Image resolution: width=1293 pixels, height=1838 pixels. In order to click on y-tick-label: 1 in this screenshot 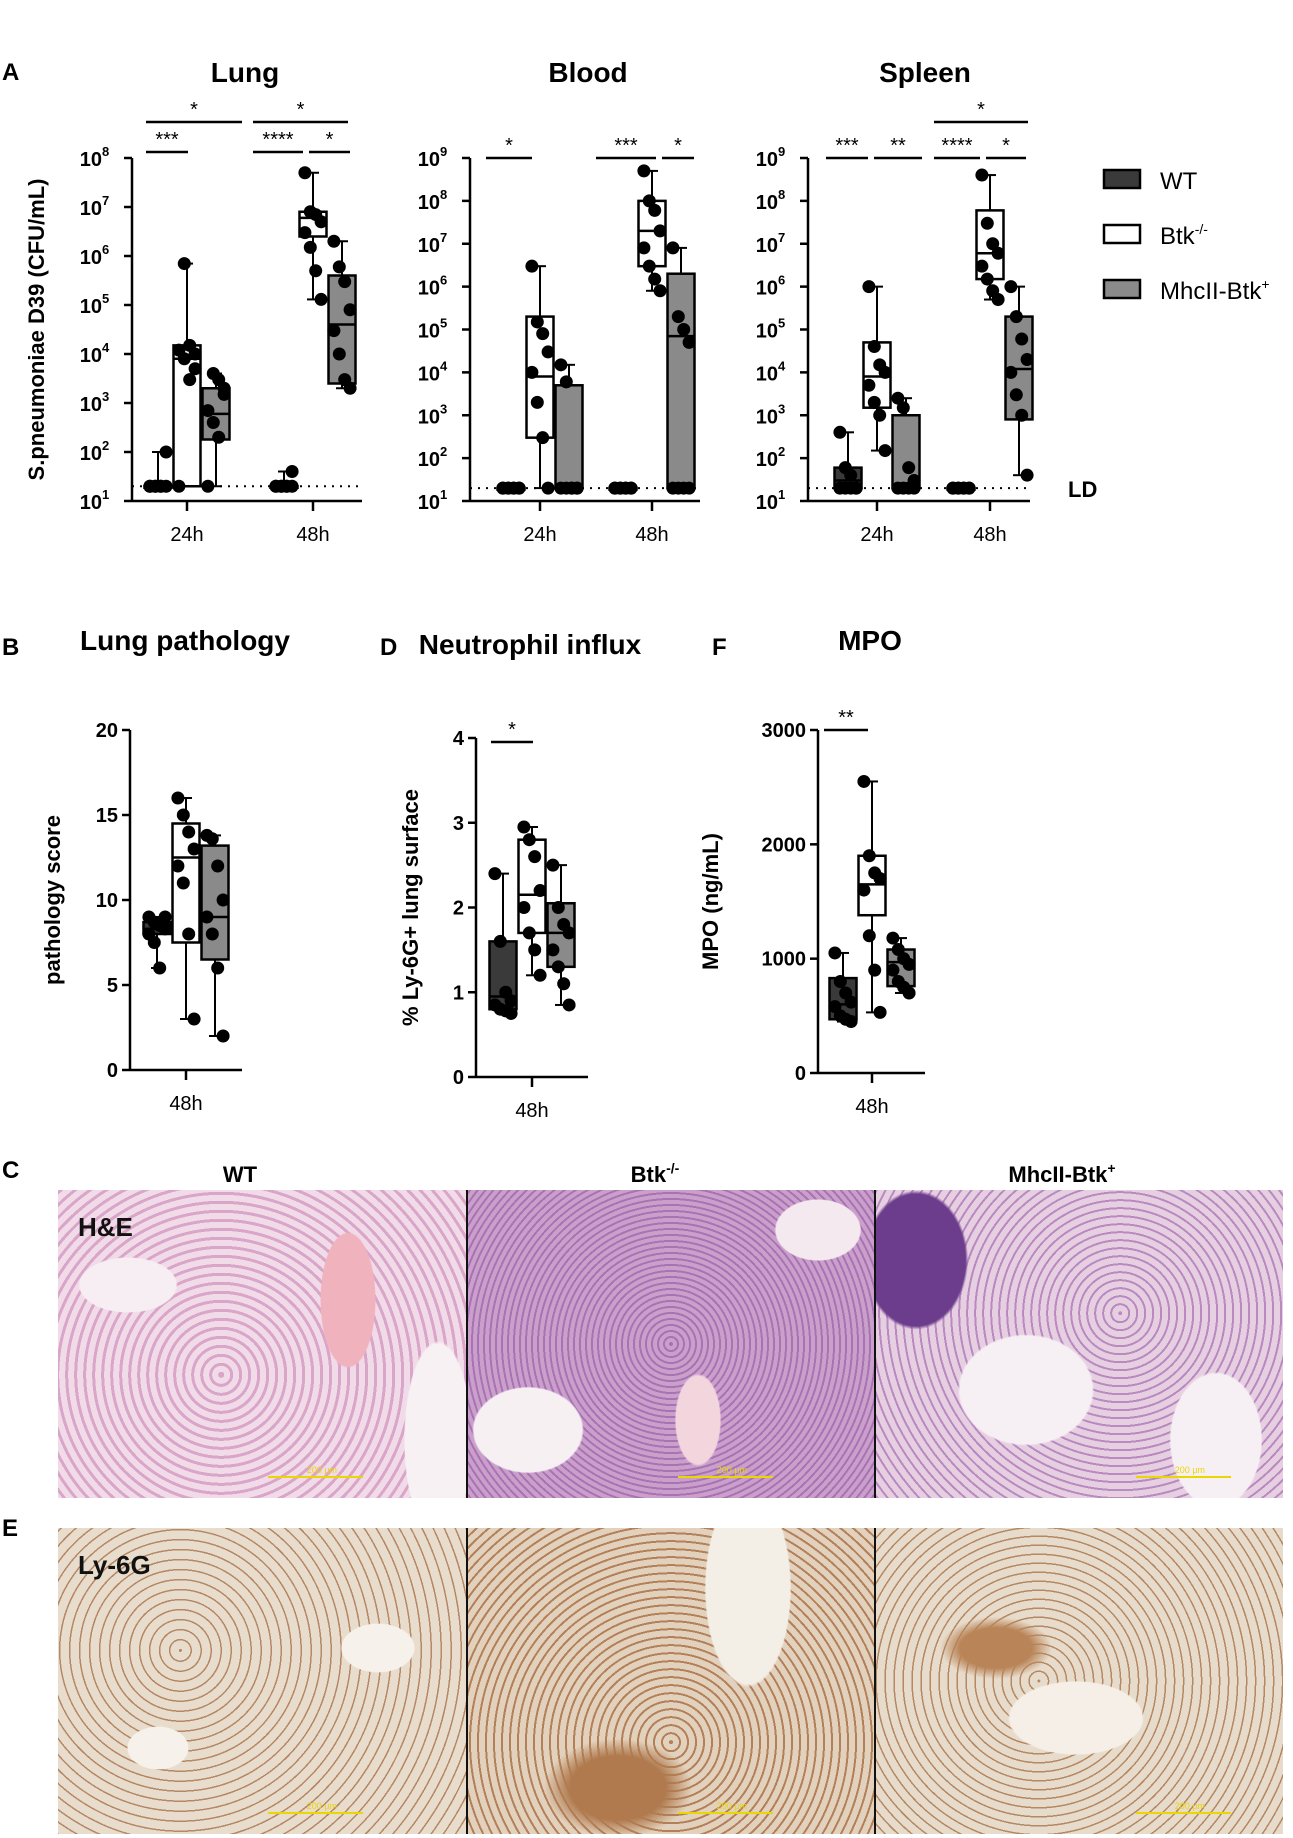, I will do `click(458, 993)`.